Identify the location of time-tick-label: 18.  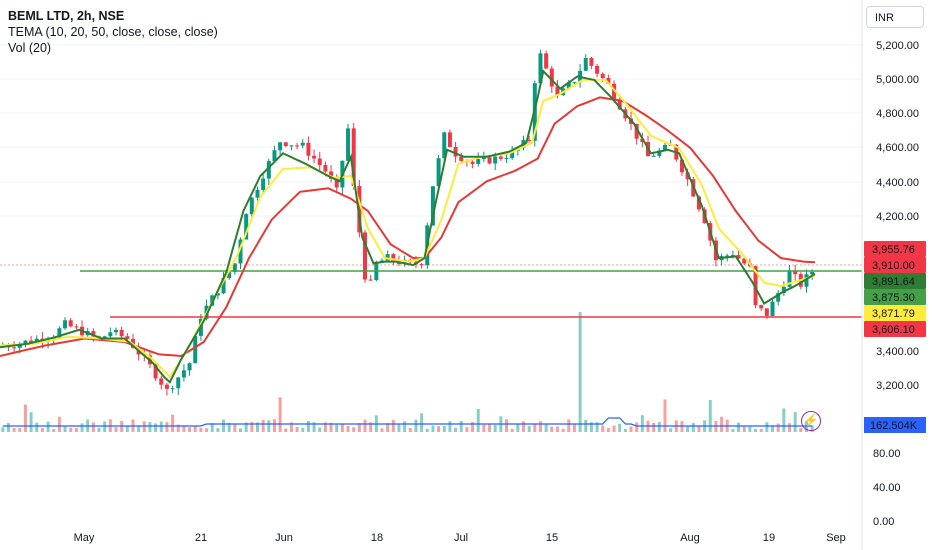
(377, 538).